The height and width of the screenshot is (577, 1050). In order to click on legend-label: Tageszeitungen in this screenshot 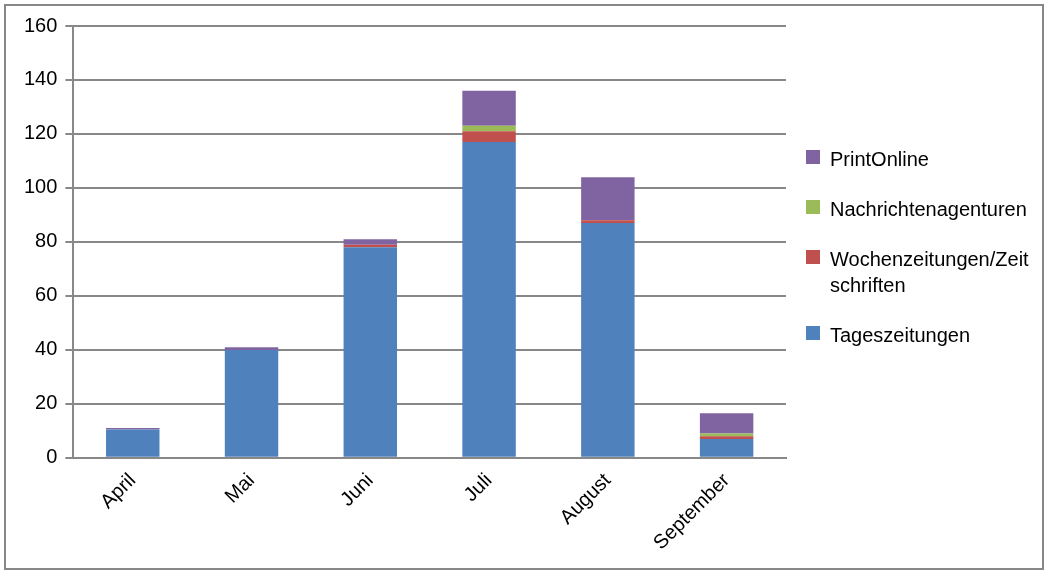, I will do `click(900, 335)`.